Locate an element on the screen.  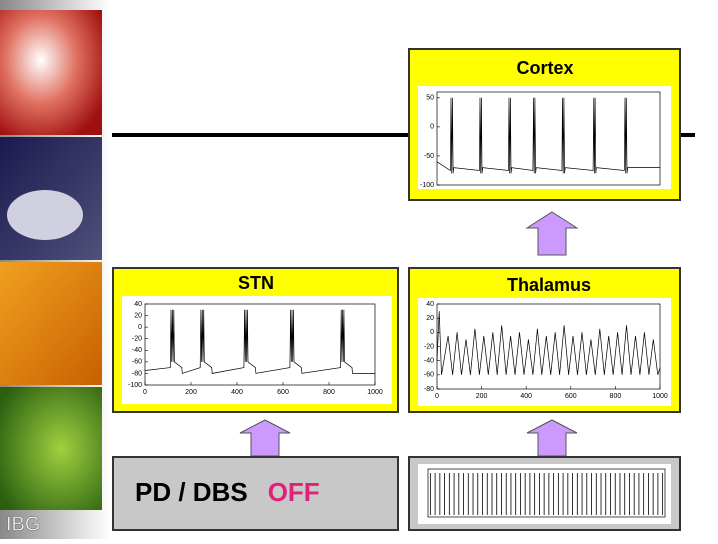
stimulus-state: OFF is located at coordinates (294, 492).